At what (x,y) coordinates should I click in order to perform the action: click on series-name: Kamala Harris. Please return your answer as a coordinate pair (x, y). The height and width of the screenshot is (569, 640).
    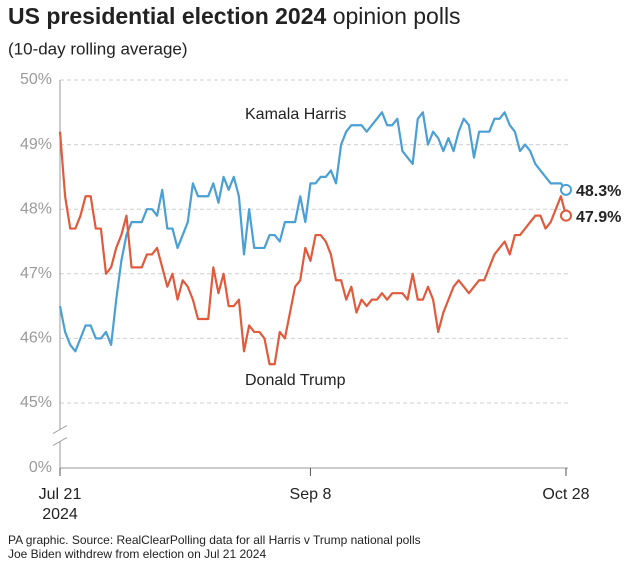
    Looking at the image, I should click on (295, 114).